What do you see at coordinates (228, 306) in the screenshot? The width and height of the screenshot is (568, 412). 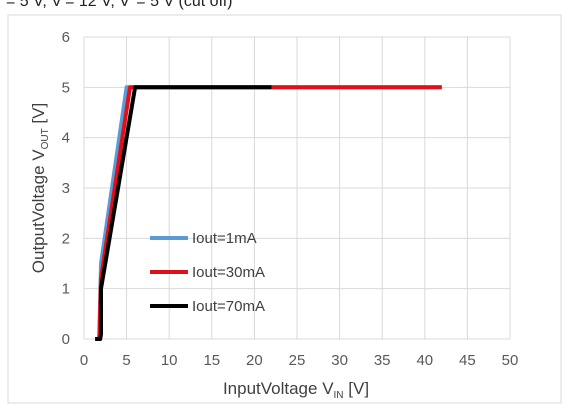 I see `legend-label-iout-70ma: Iout=70mA` at bounding box center [228, 306].